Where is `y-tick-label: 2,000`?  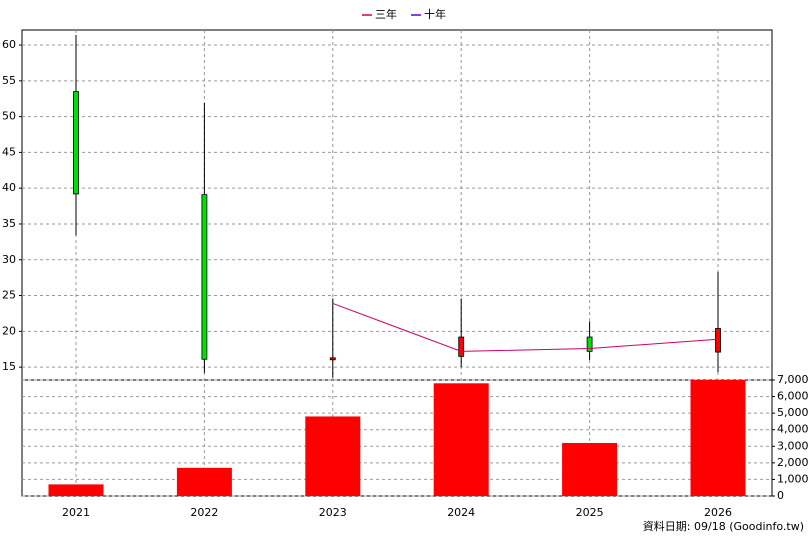
y-tick-label: 2,000 is located at coordinates (792, 462).